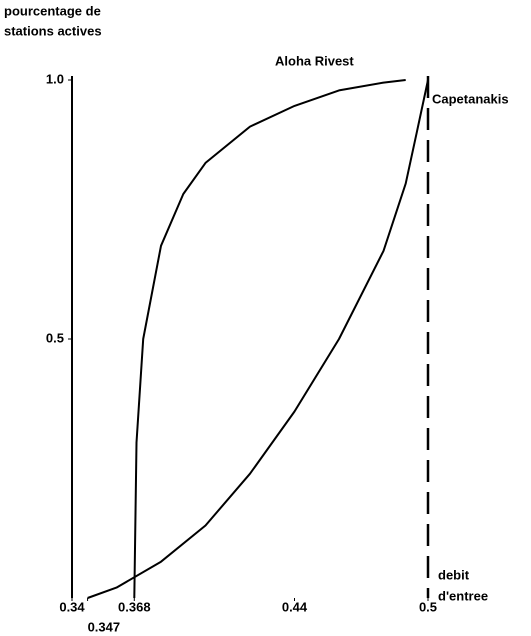 The image size is (531, 636). Describe the element at coordinates (53, 30) in the screenshot. I see `y-axis-label: stations actives` at that location.